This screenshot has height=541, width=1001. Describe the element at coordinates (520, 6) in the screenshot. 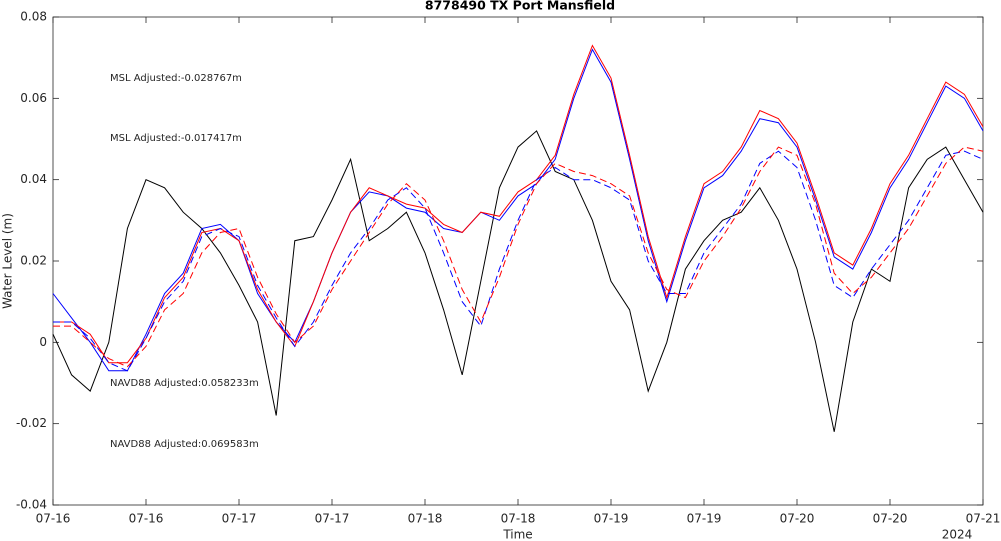

I see `chart-title: 8778490 TX Port Mansfield` at that location.